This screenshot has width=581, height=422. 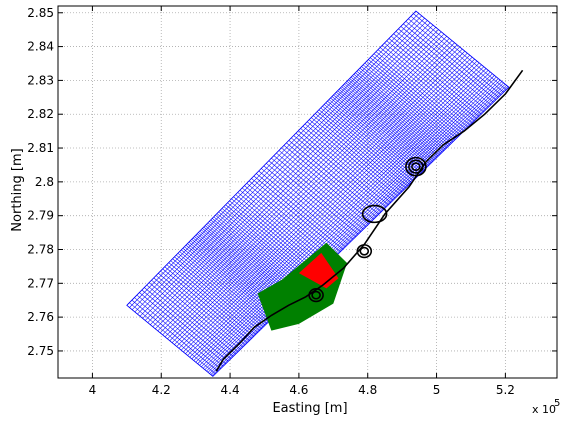 I want to click on x-exponent-power: 5, so click(x=557, y=403).